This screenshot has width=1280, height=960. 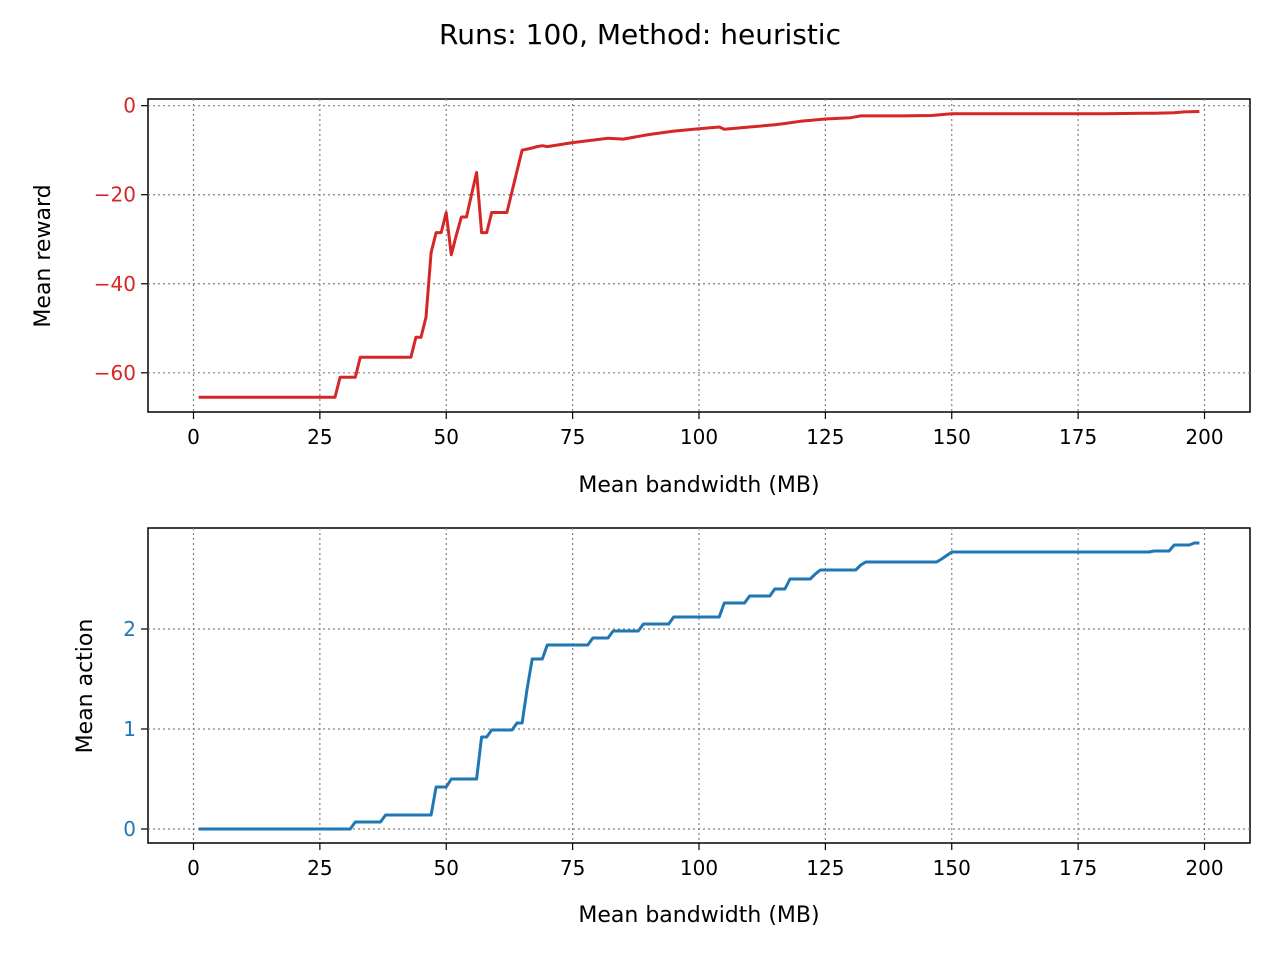 I want to click on action-x-tick-label: 50, so click(x=446, y=868).